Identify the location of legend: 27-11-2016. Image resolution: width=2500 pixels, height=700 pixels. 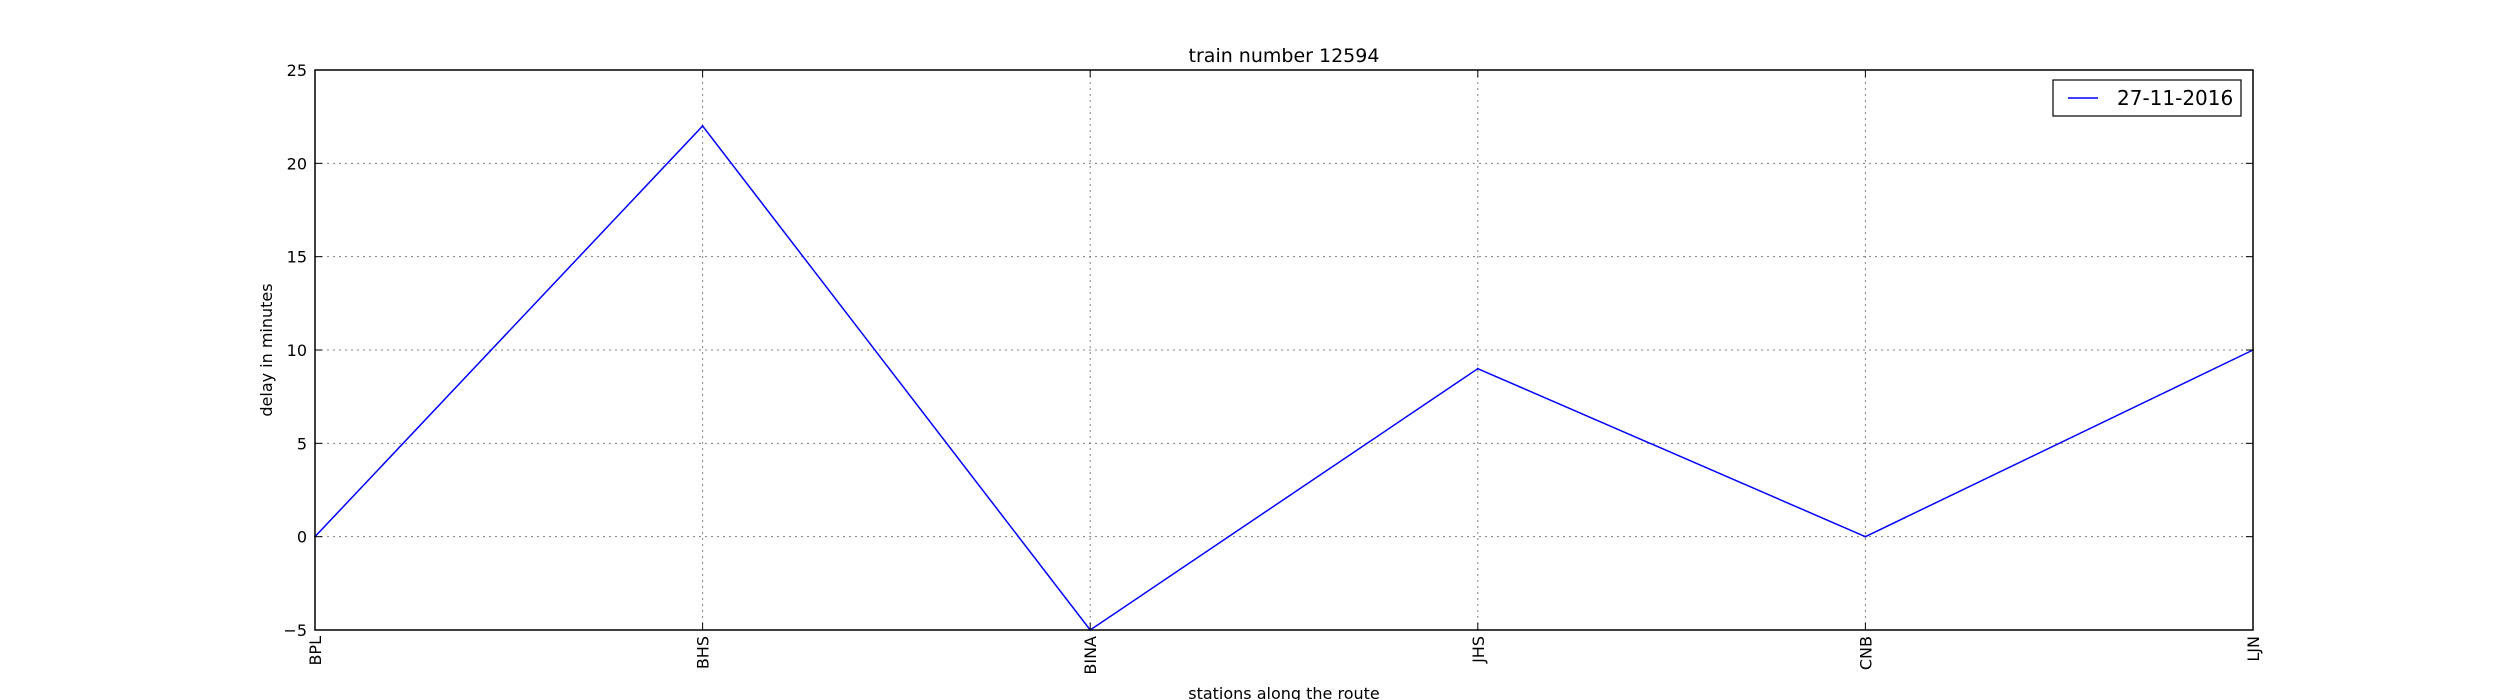
(2147, 98).